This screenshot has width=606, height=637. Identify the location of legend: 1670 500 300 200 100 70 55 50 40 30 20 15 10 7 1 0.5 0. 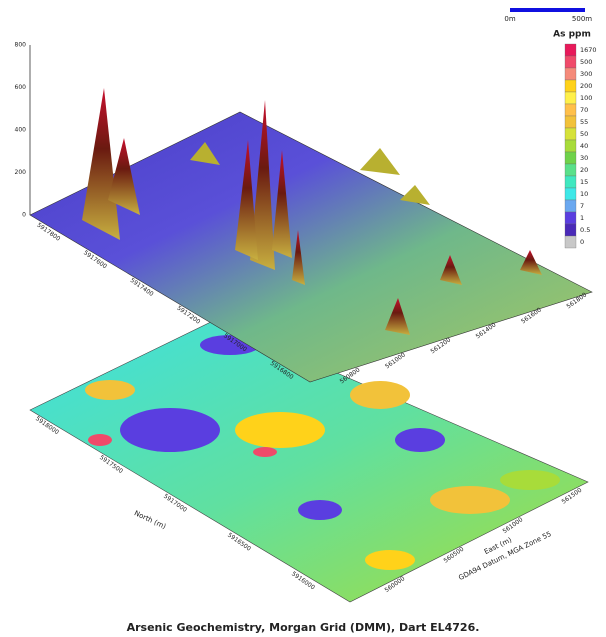
(580, 146).